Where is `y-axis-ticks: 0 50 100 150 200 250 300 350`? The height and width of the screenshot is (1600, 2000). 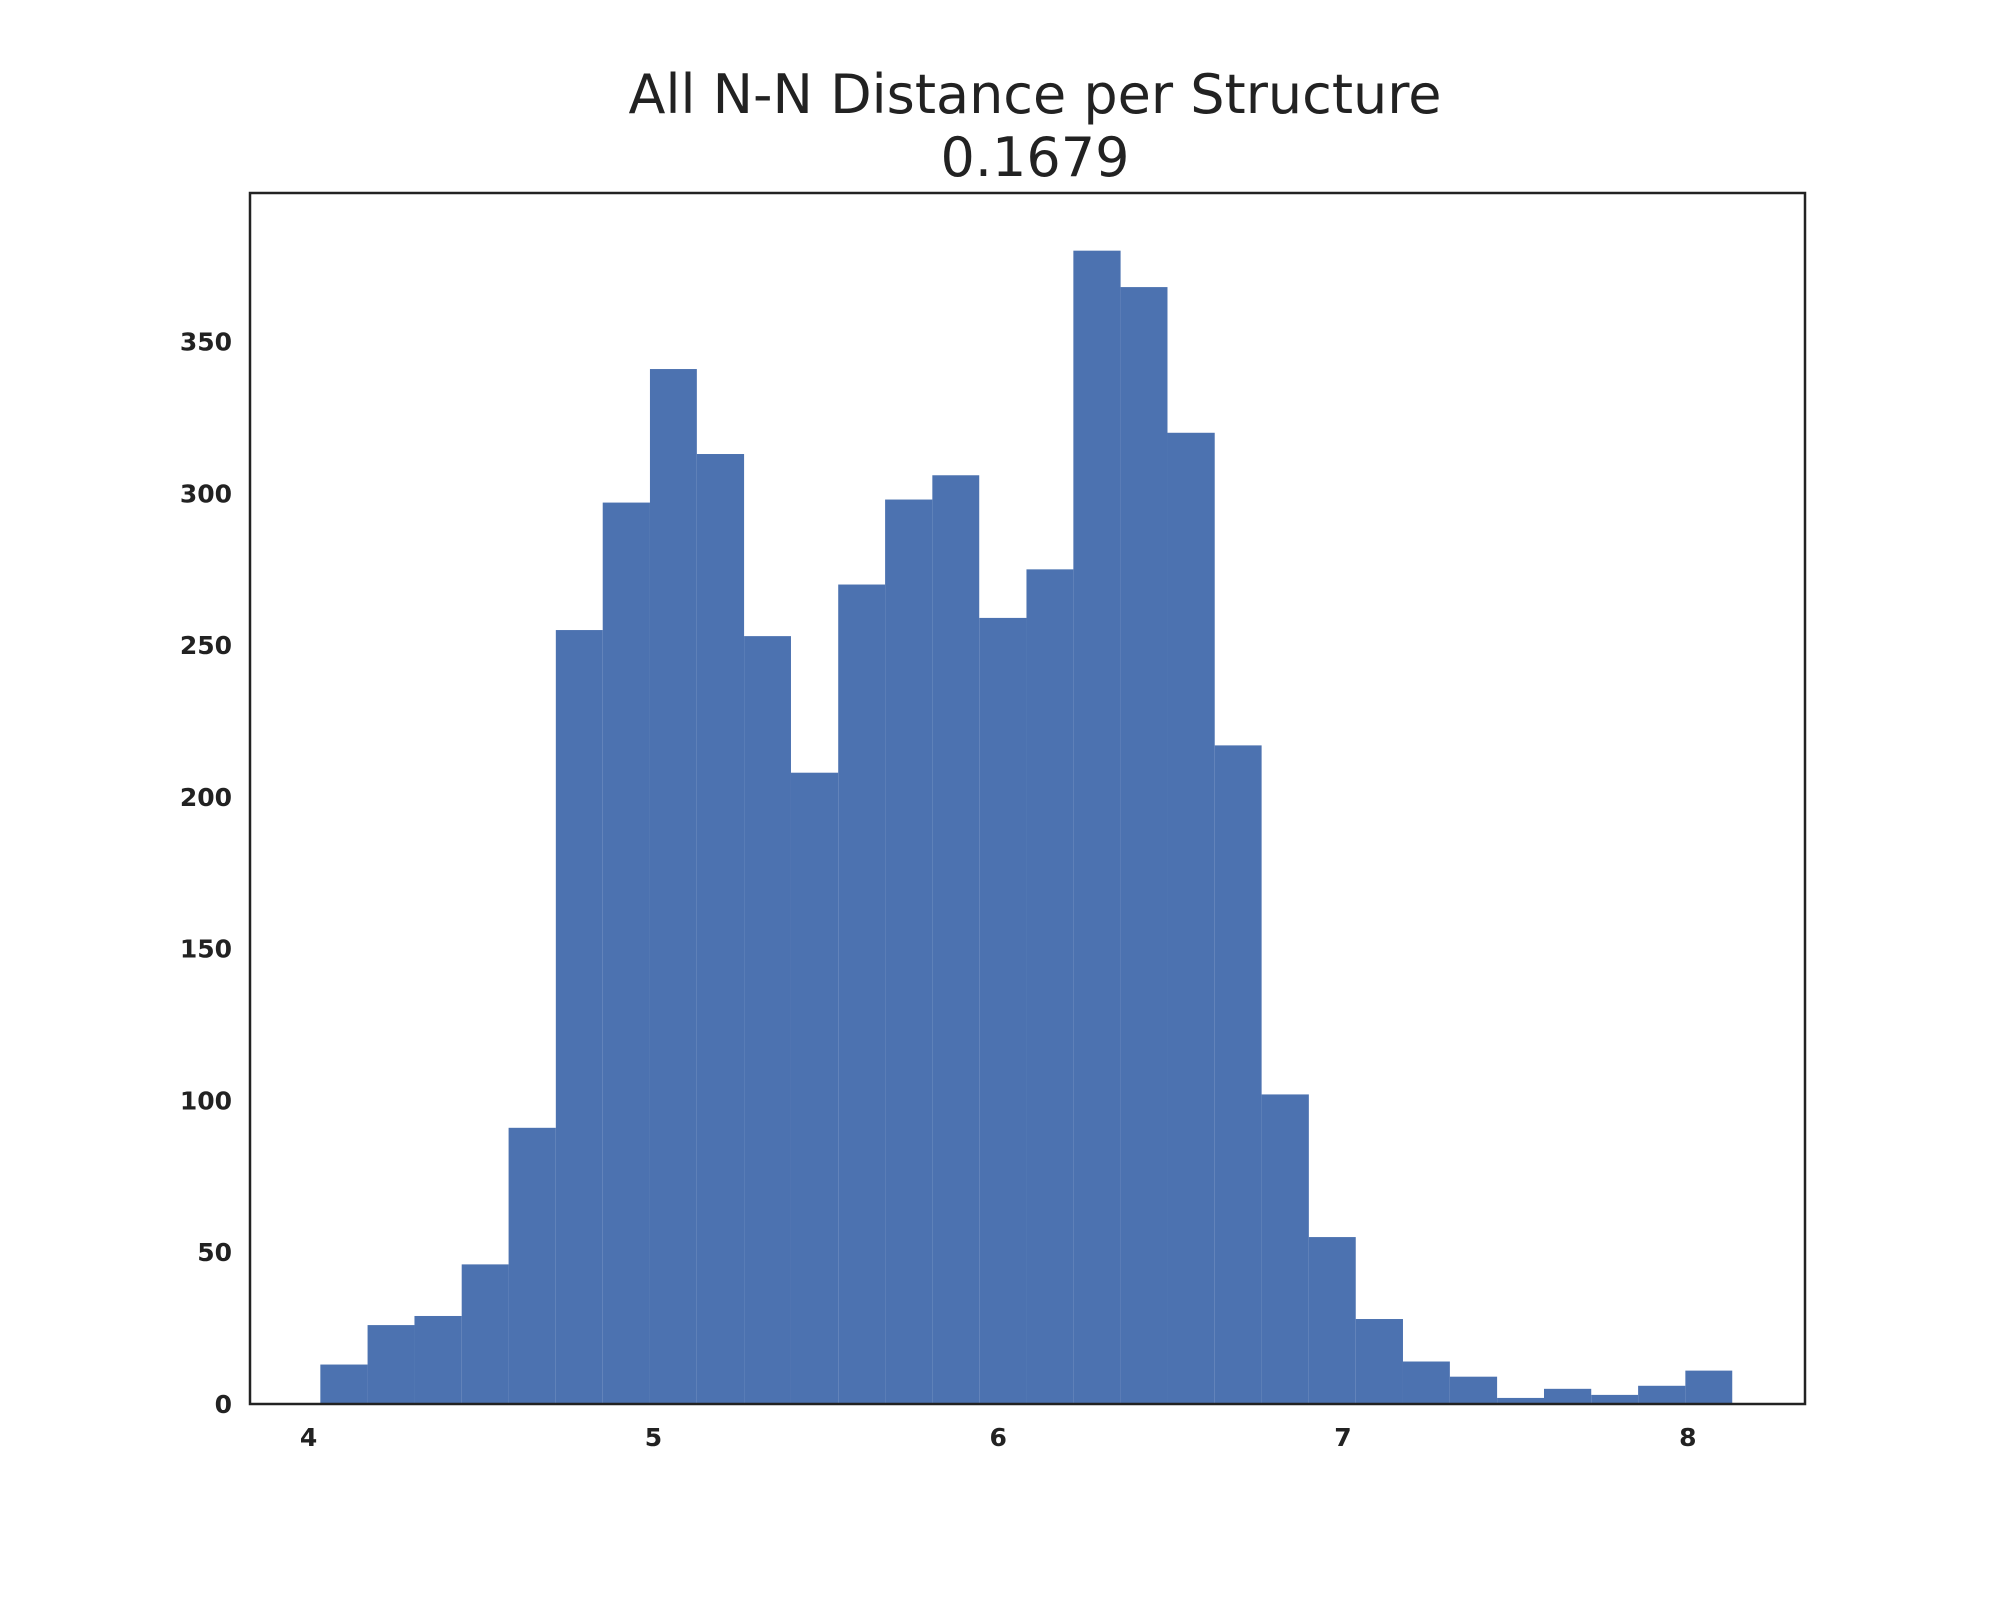
y-axis-ticks: 0 50 100 150 200 250 300 350 is located at coordinates (206, 873).